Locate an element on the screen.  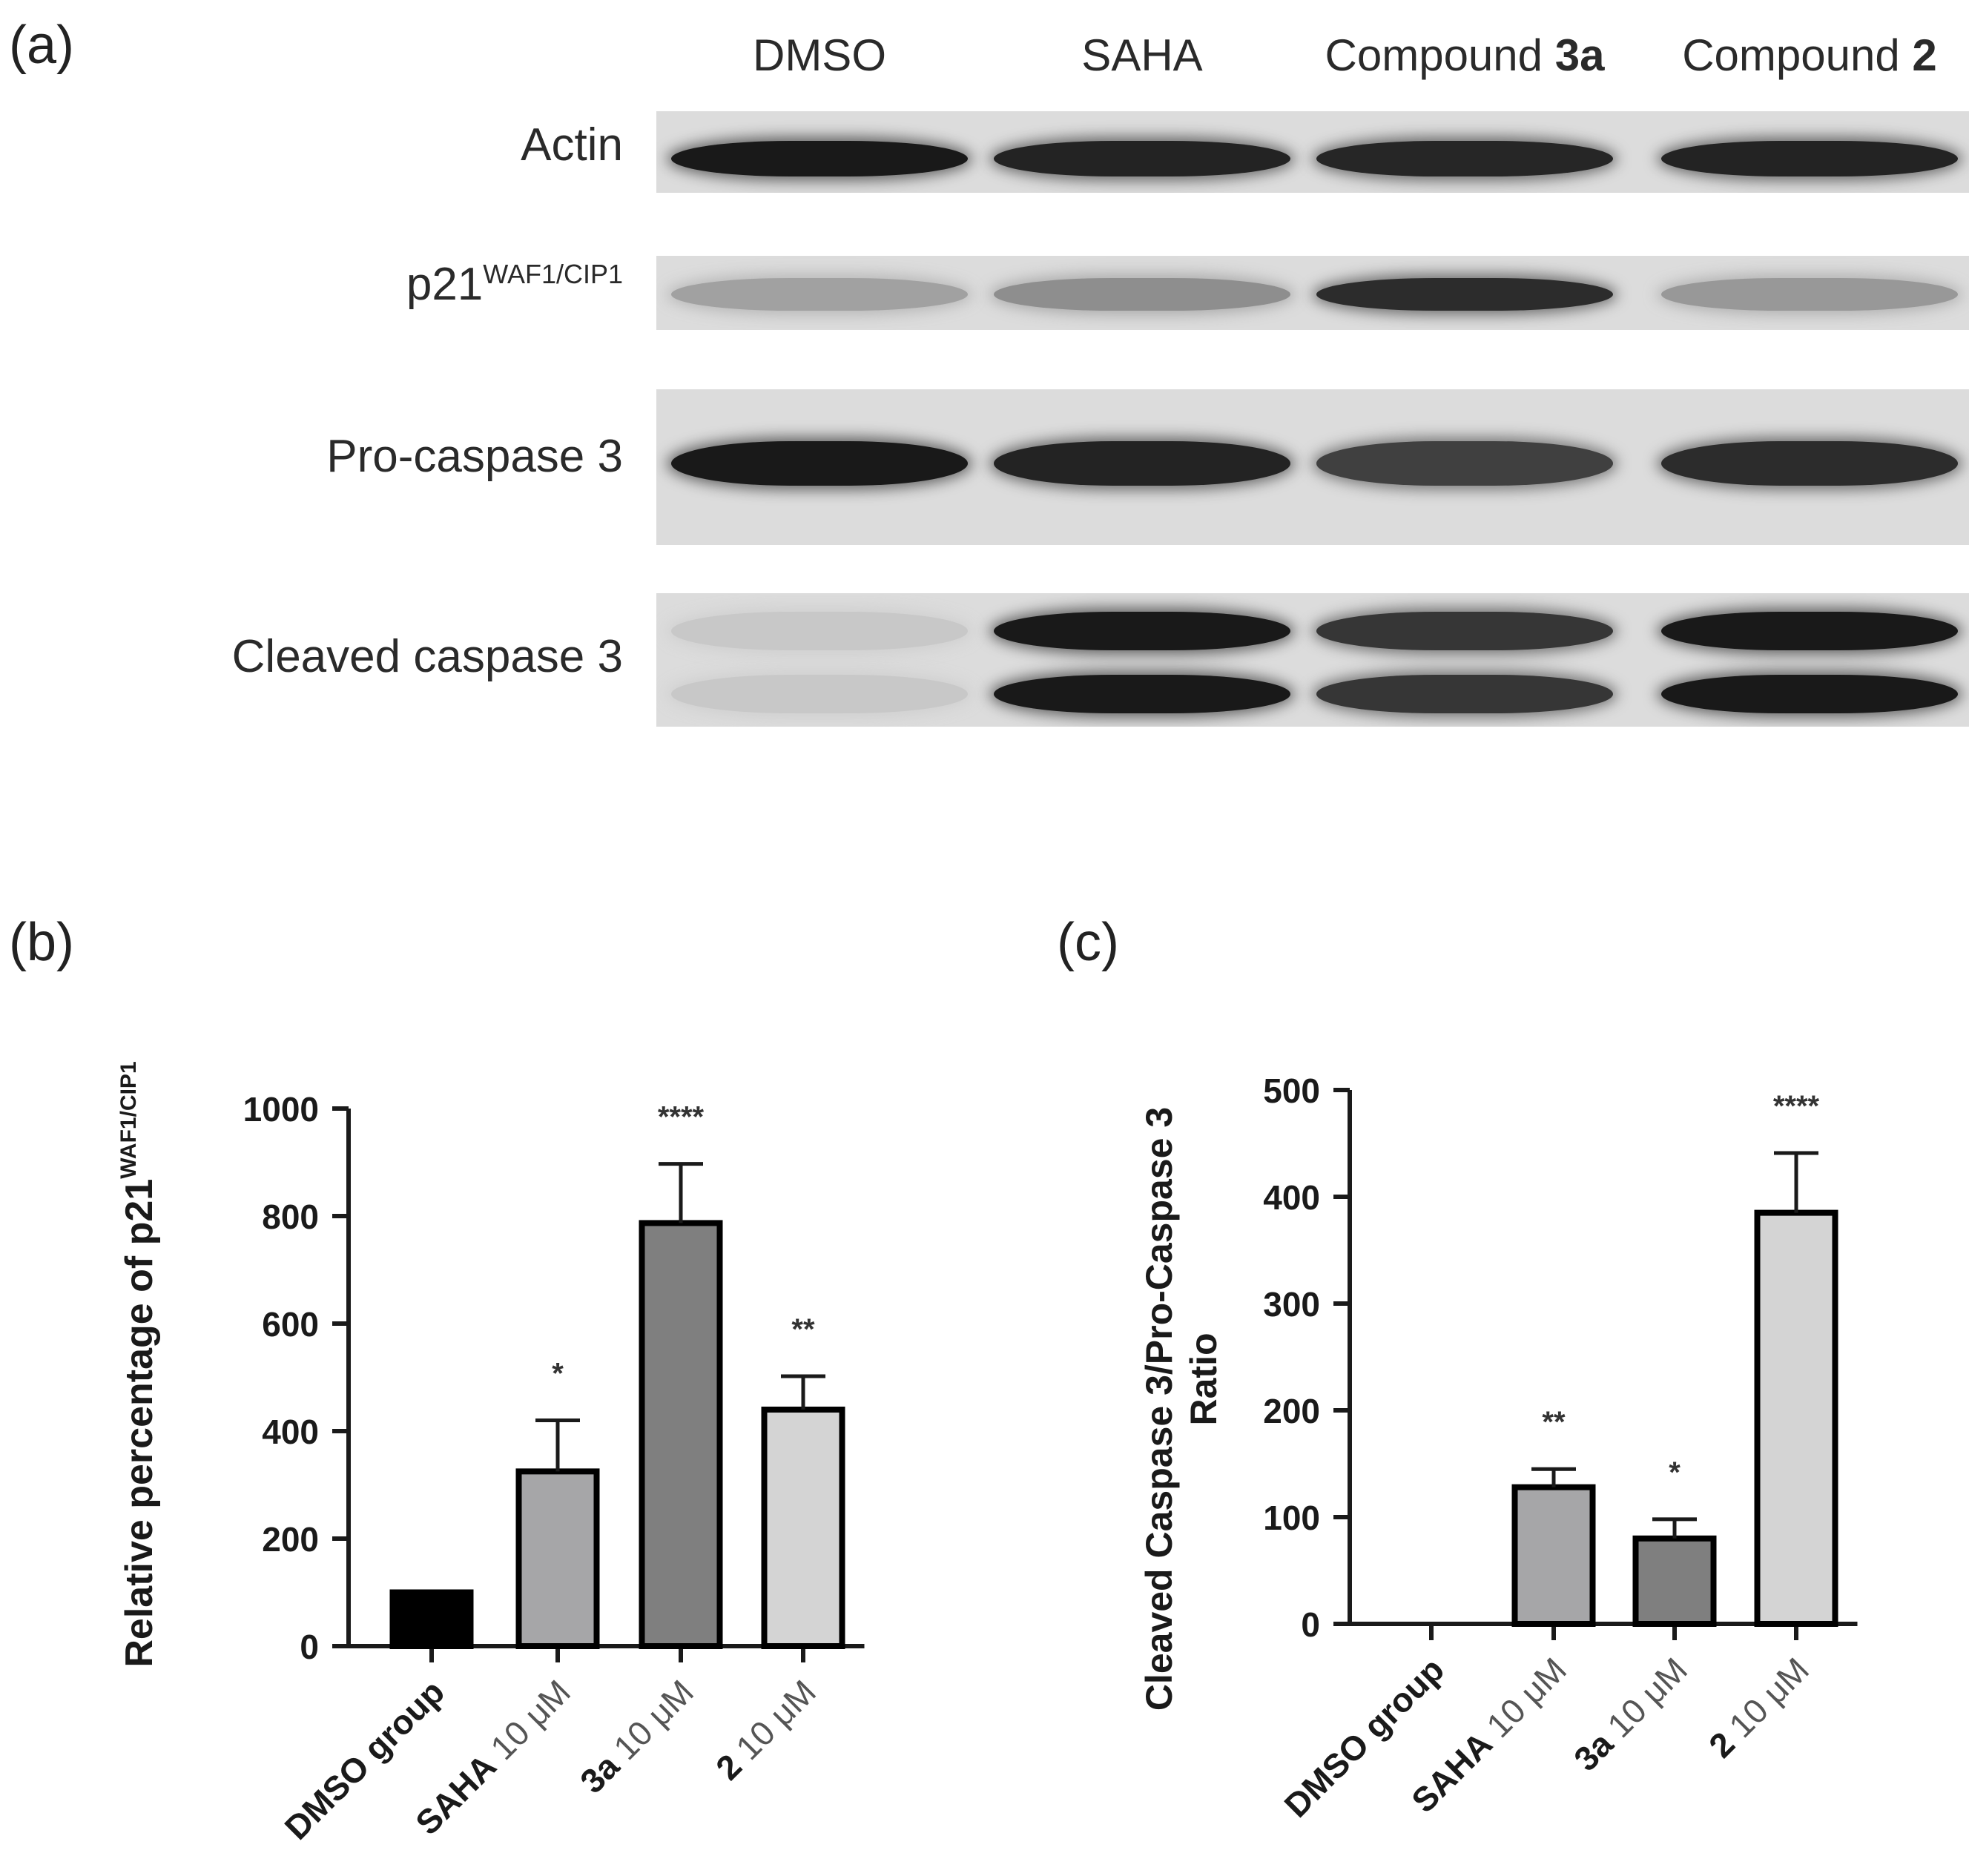
lane-header-text: DMSO is located at coordinates (819, 55).